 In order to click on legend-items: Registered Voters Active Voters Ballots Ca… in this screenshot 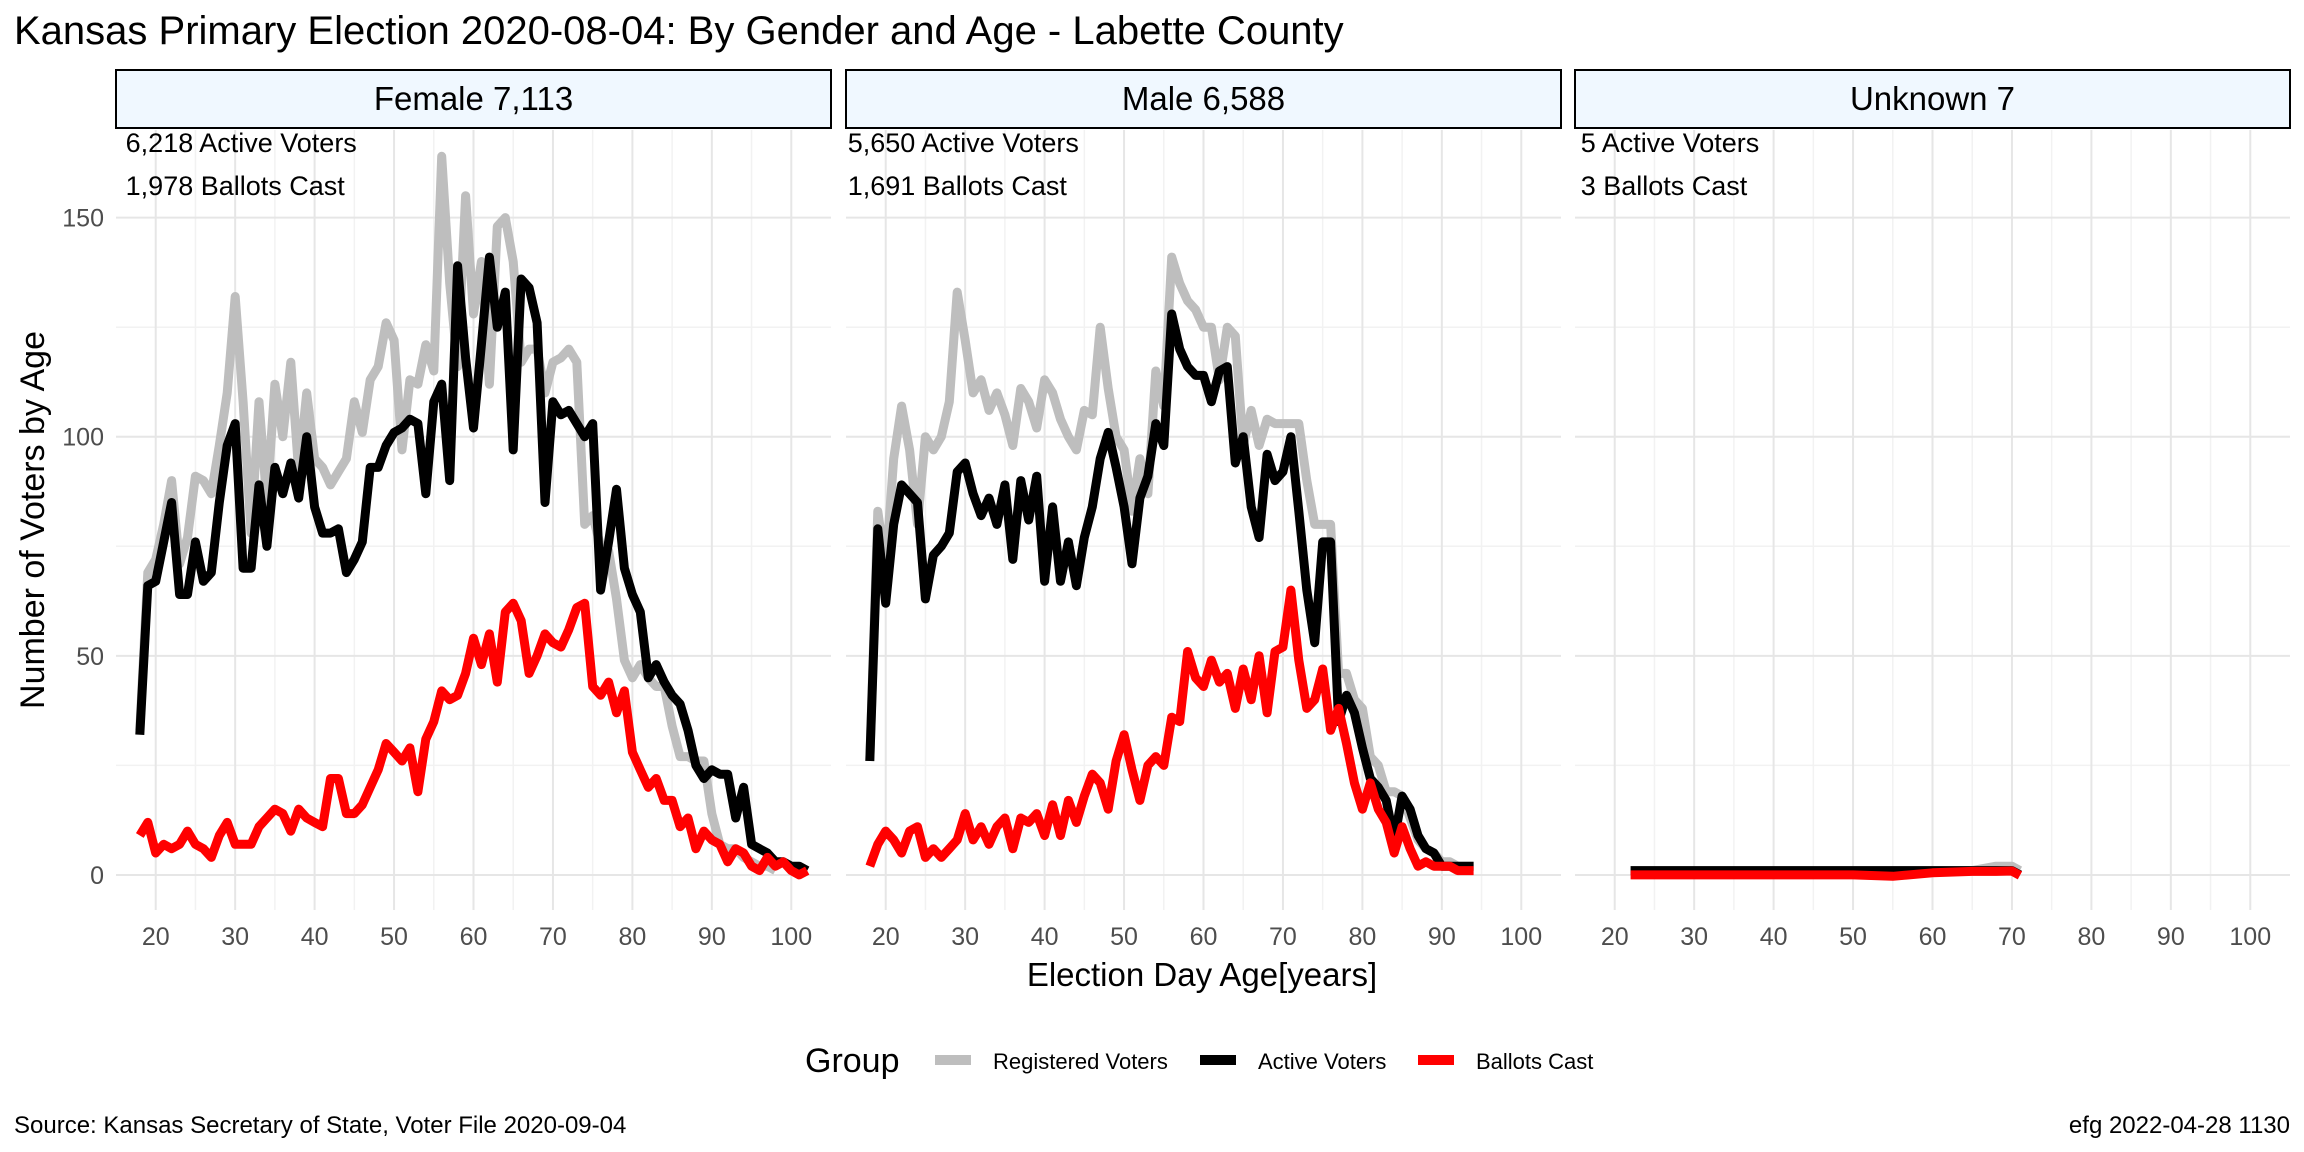, I will do `click(1264, 1061)`.